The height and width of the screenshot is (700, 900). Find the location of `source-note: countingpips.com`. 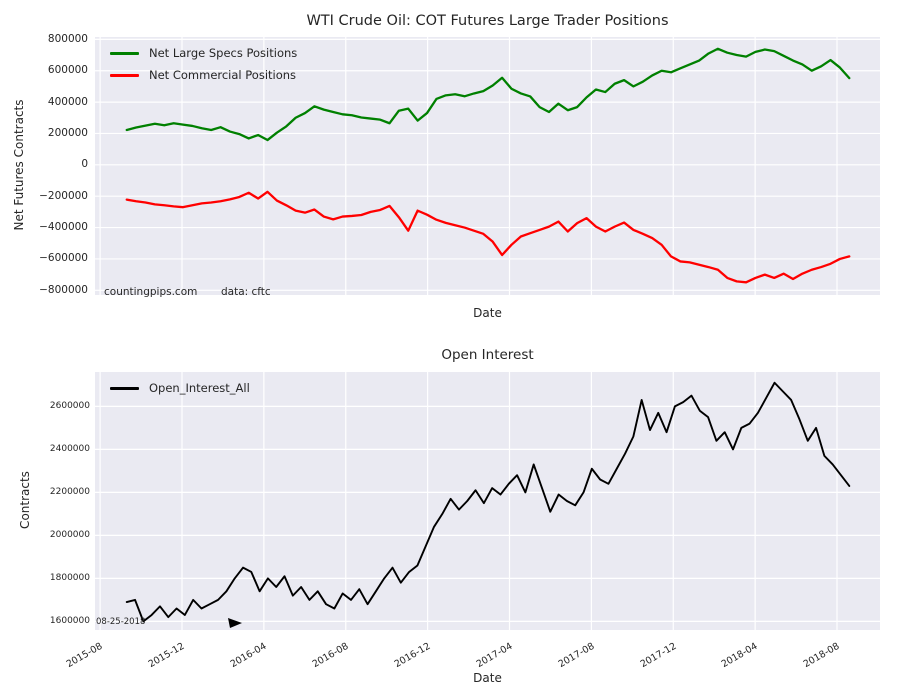

source-note: countingpips.com is located at coordinates (151, 292).